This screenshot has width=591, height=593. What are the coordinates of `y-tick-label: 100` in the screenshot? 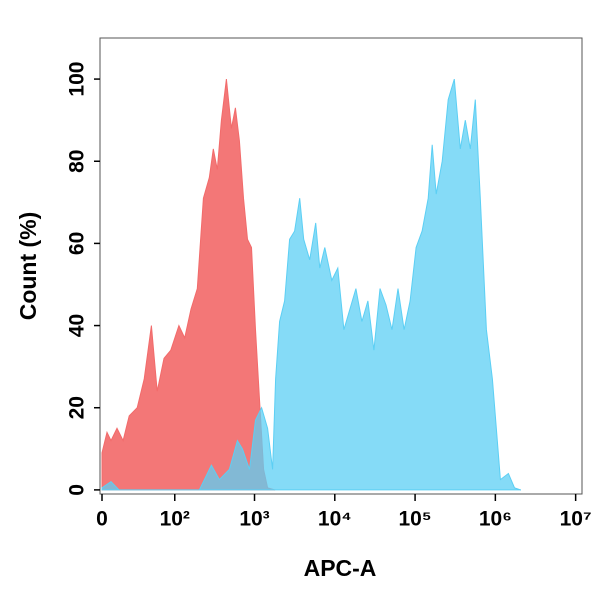 It's located at (77, 79).